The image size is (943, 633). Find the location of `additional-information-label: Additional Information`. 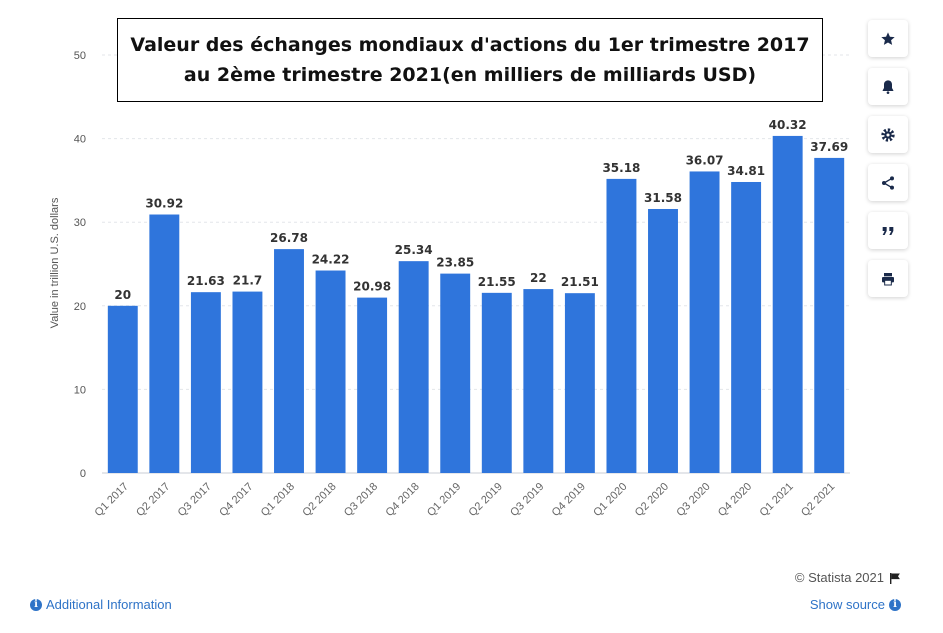

additional-information-label: Additional Information is located at coordinates (109, 604).